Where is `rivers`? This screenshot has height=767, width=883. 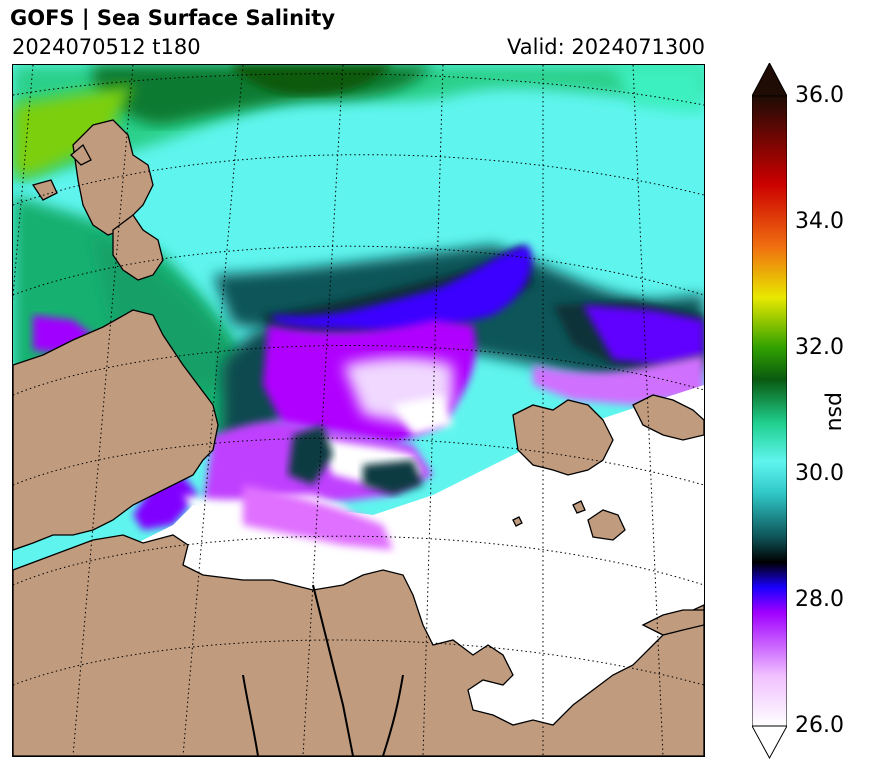
rivers is located at coordinates (323, 670).